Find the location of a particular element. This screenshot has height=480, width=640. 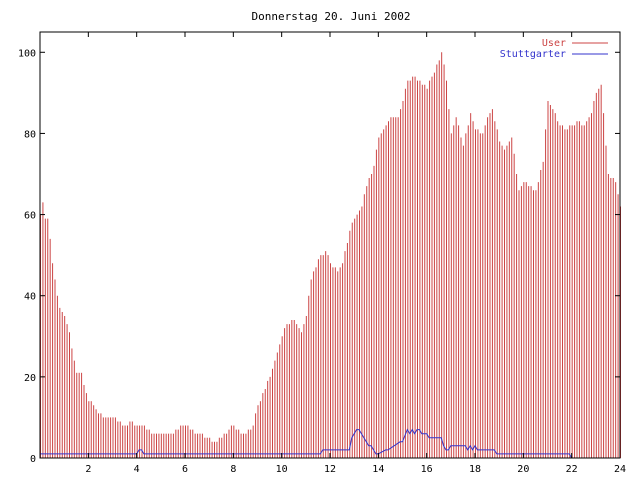

y-tick-label: 40 is located at coordinates (30, 297).